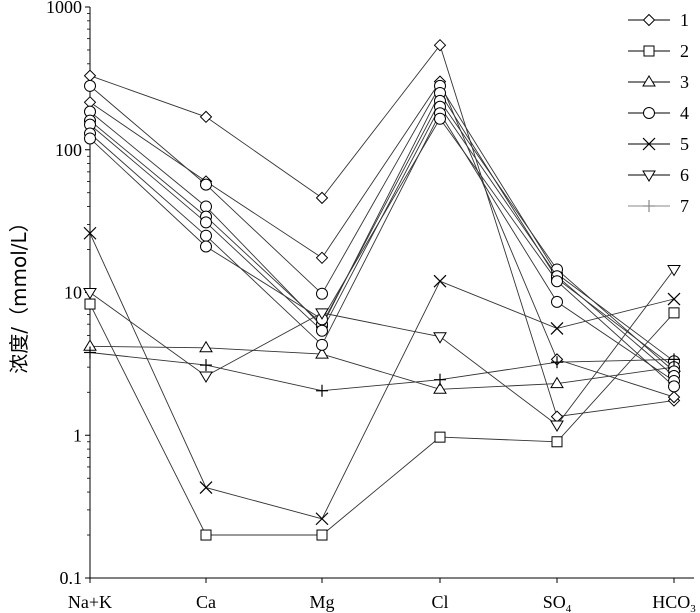 This screenshot has width=700, height=613. What do you see at coordinates (649, 176) in the screenshot?
I see `triangle-down-marker` at bounding box center [649, 176].